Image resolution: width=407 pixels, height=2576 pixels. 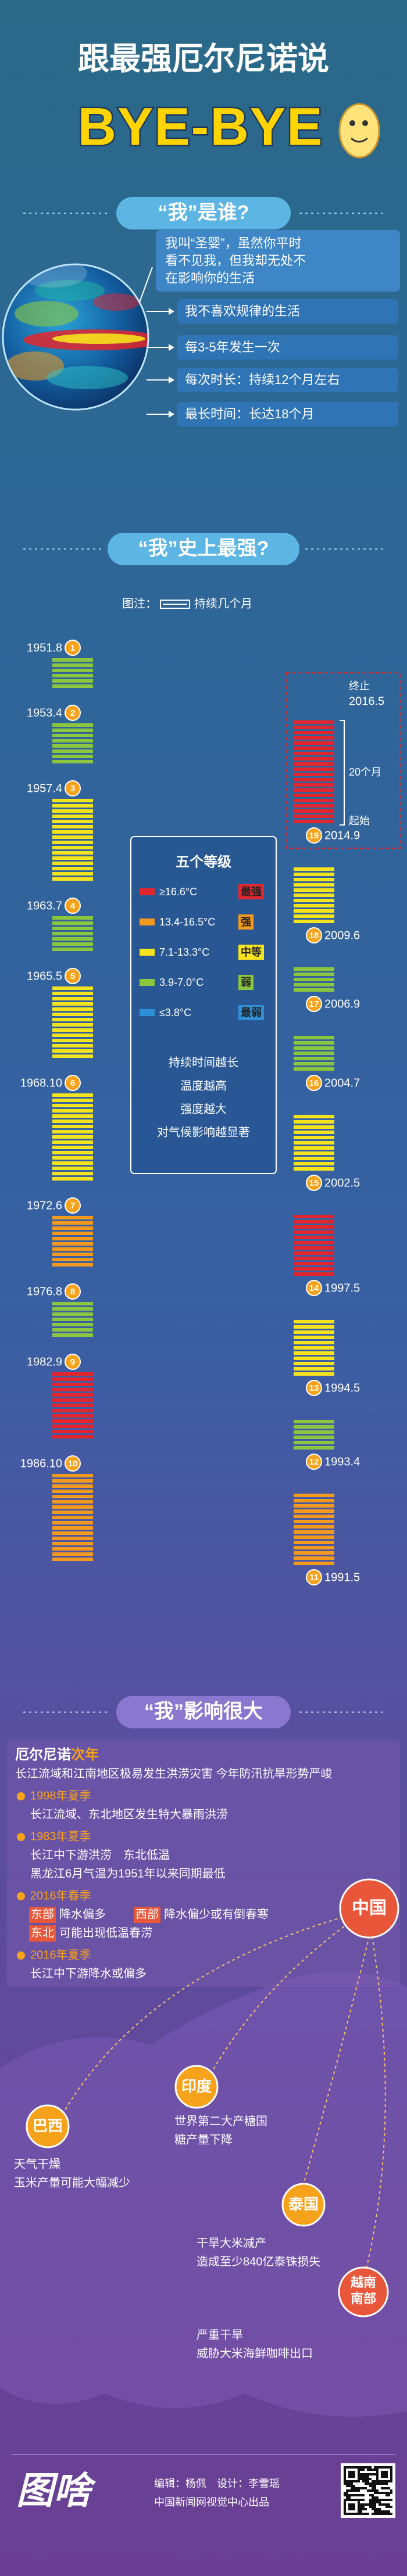 I want to click on event-start: 2002.5, so click(x=342, y=1182).